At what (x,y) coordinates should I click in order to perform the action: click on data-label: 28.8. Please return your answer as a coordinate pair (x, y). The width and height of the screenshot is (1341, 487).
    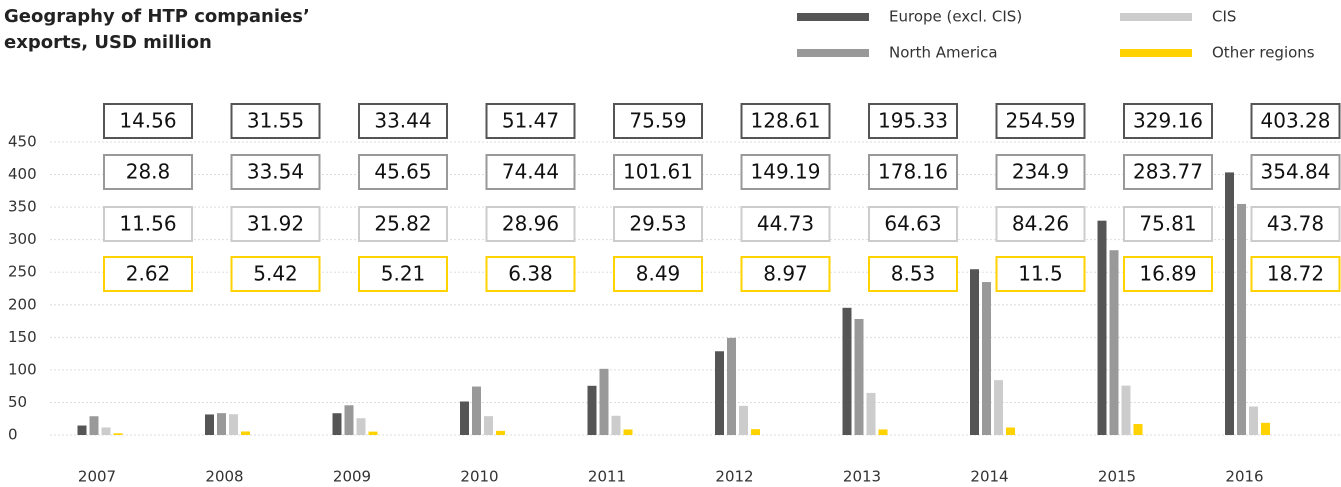
    Looking at the image, I should click on (148, 172).